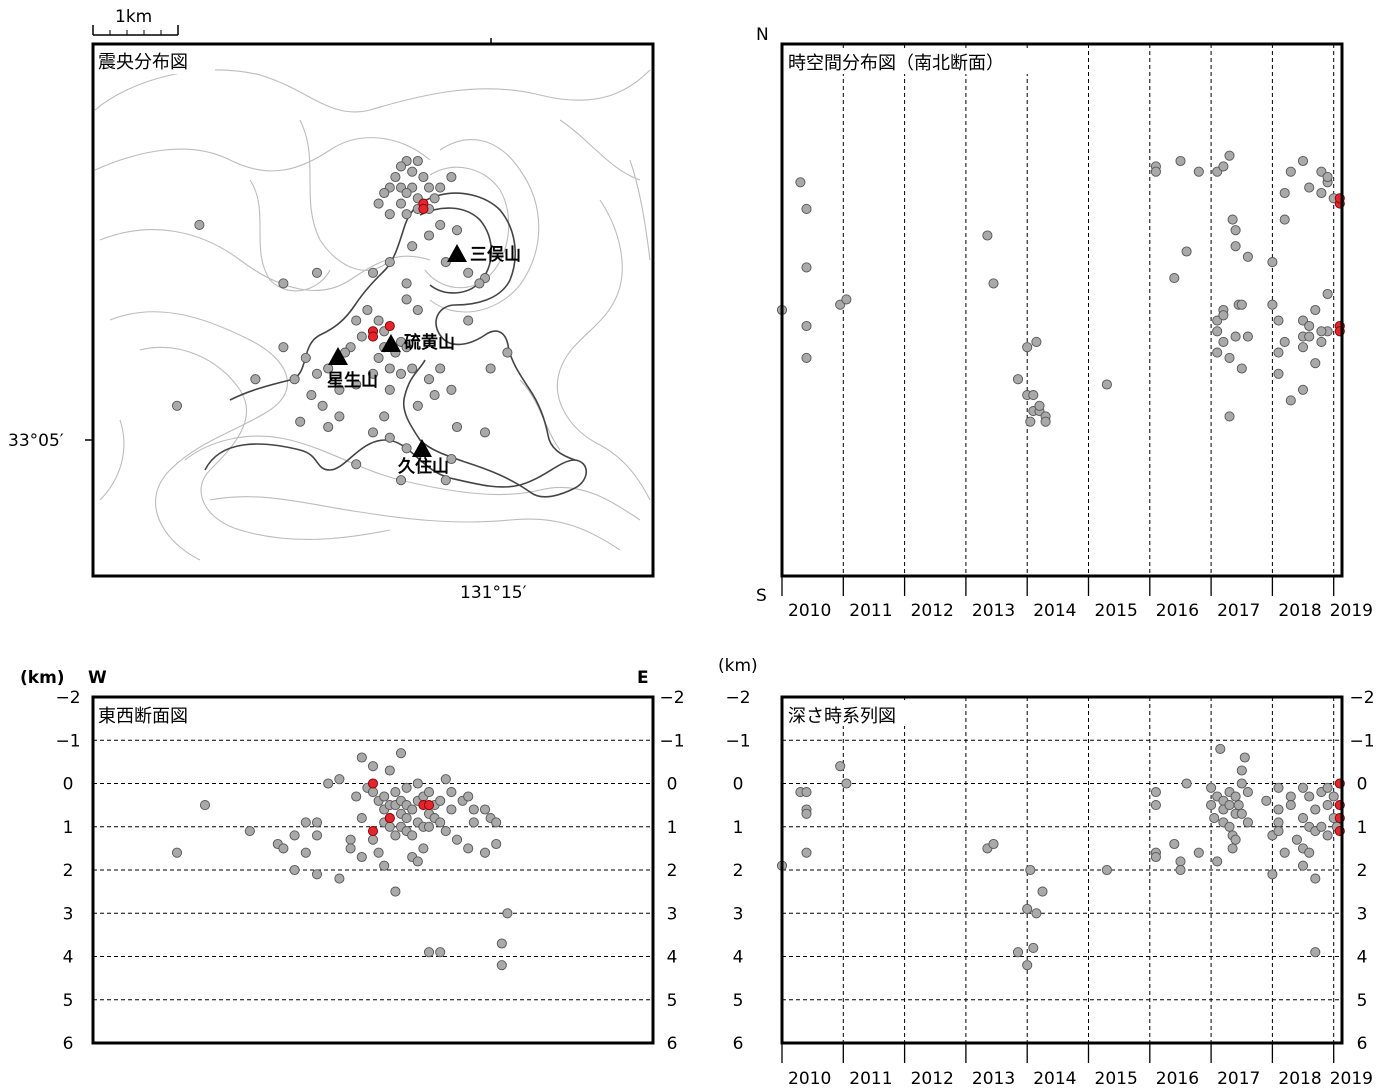 The width and height of the screenshot is (1400, 1090). Describe the element at coordinates (932, 1079) in the screenshot. I see `year-label-2012: 2012` at that location.